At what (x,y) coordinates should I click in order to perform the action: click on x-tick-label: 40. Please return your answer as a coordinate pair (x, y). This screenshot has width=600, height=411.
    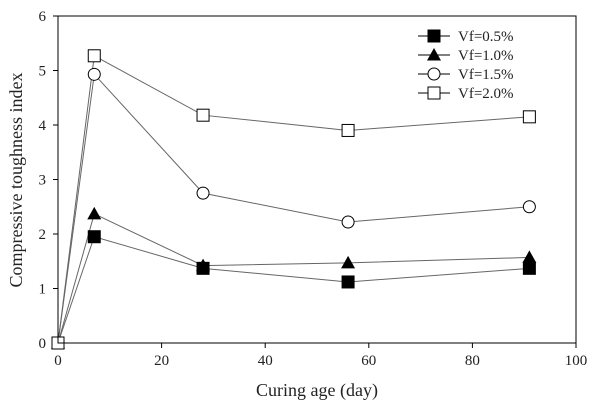
    Looking at the image, I should click on (265, 361).